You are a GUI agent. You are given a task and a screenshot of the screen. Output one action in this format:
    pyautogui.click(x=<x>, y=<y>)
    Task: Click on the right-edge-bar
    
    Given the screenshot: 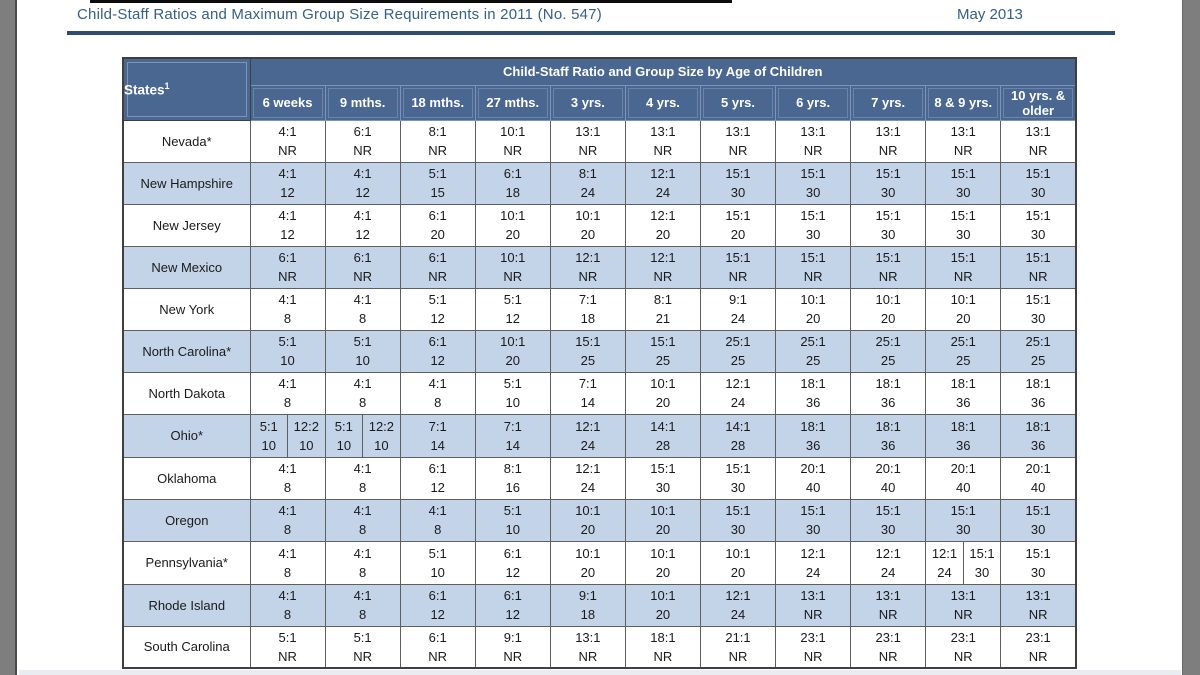 What is the action you would take?
    pyautogui.click(x=1191, y=337)
    